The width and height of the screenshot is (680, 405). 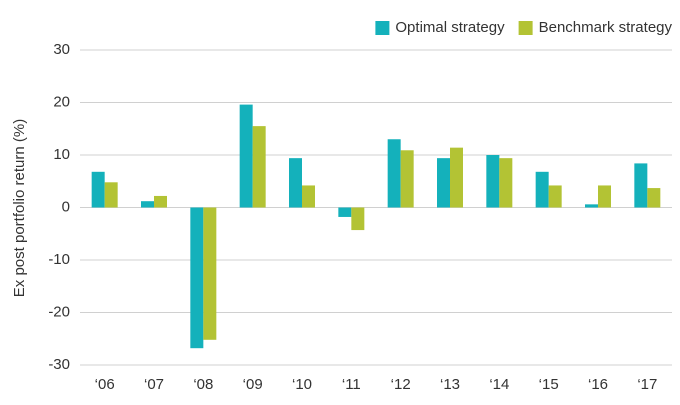 I want to click on x-tick-label: ‘13, so click(x=450, y=384).